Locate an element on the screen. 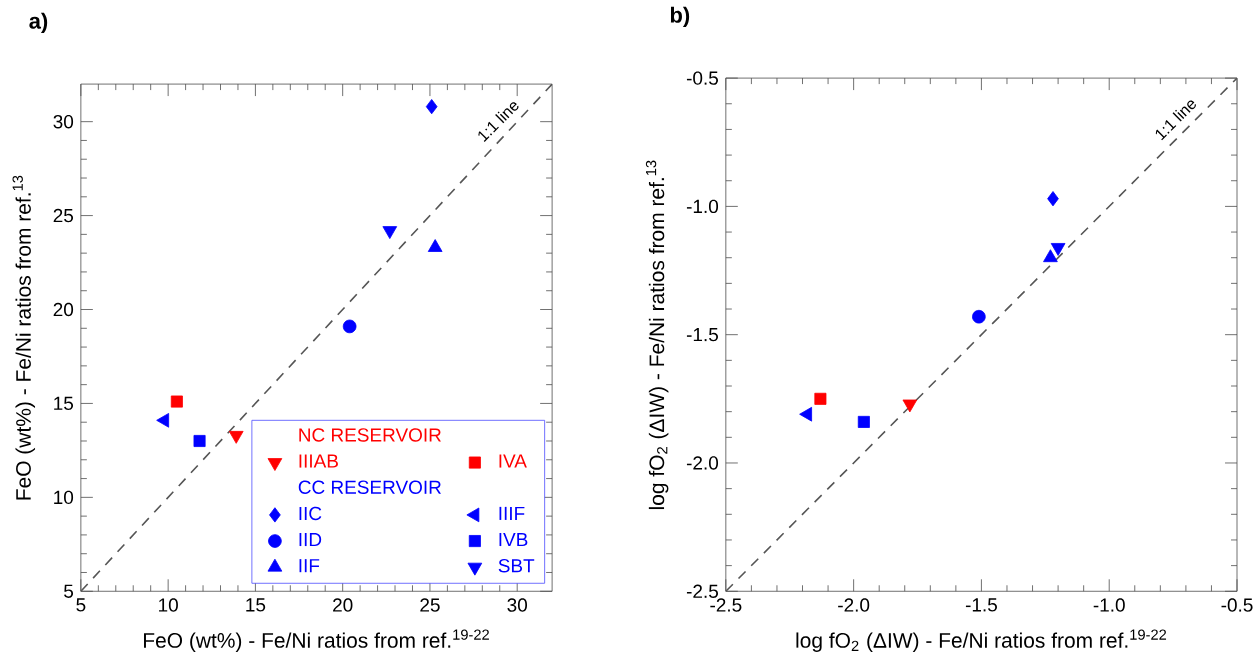  x-tick-label: 15 is located at coordinates (256, 605).